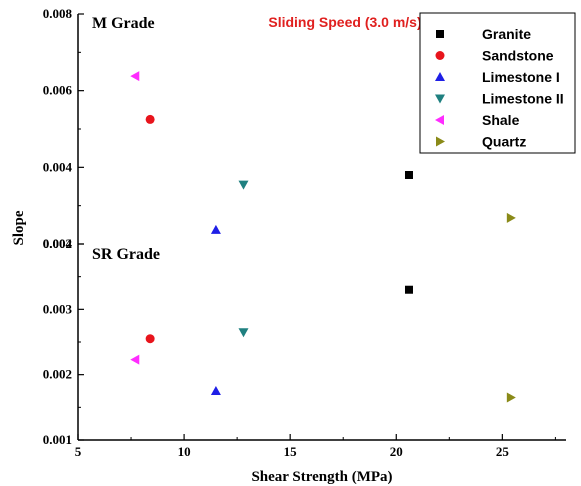  Describe the element at coordinates (396, 451) in the screenshot. I see `x-tick-label: 20` at that location.